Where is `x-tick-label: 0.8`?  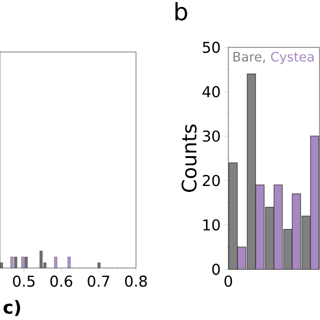 x-tick-label: 0.8 is located at coordinates (136, 281).